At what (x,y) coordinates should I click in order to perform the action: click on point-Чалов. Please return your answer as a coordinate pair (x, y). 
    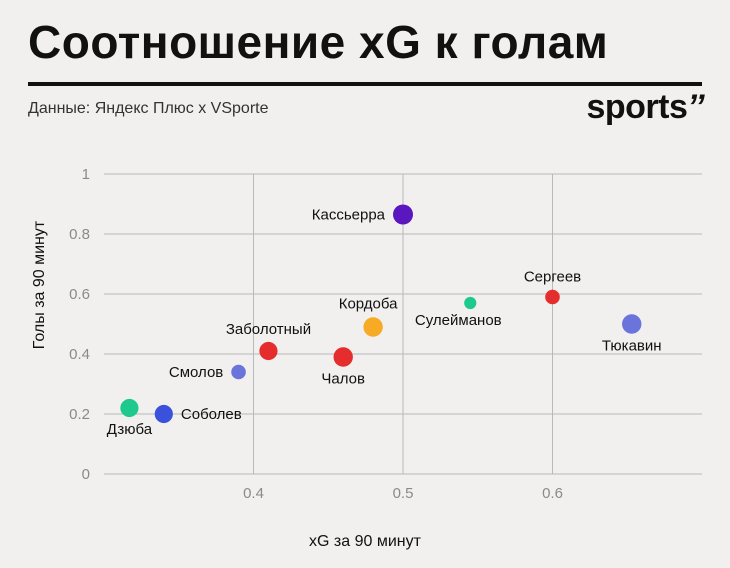
    Looking at the image, I should click on (343, 357).